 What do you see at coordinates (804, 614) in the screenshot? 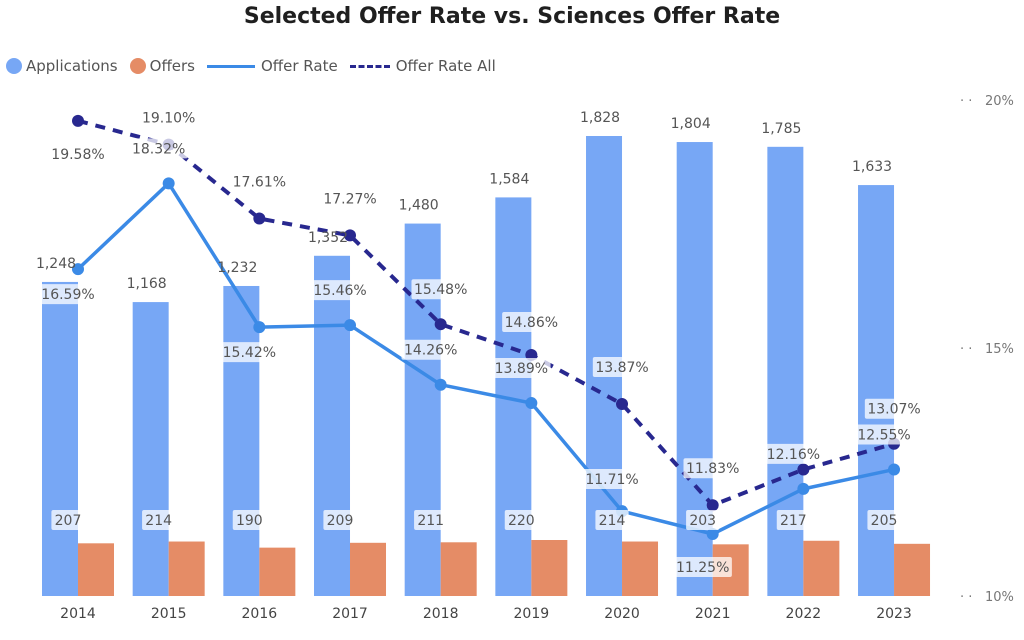
I see `x-axis-tick-label: 2022` at bounding box center [804, 614].